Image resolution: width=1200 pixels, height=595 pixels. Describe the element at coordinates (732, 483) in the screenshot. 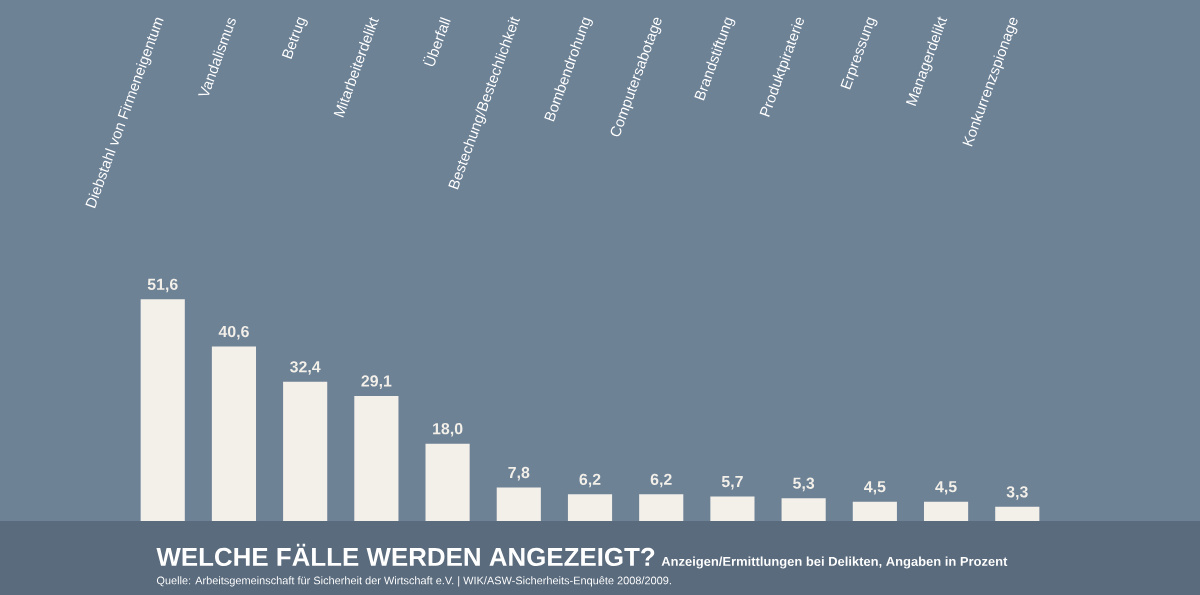

I see `data-label: 5,7` at that location.